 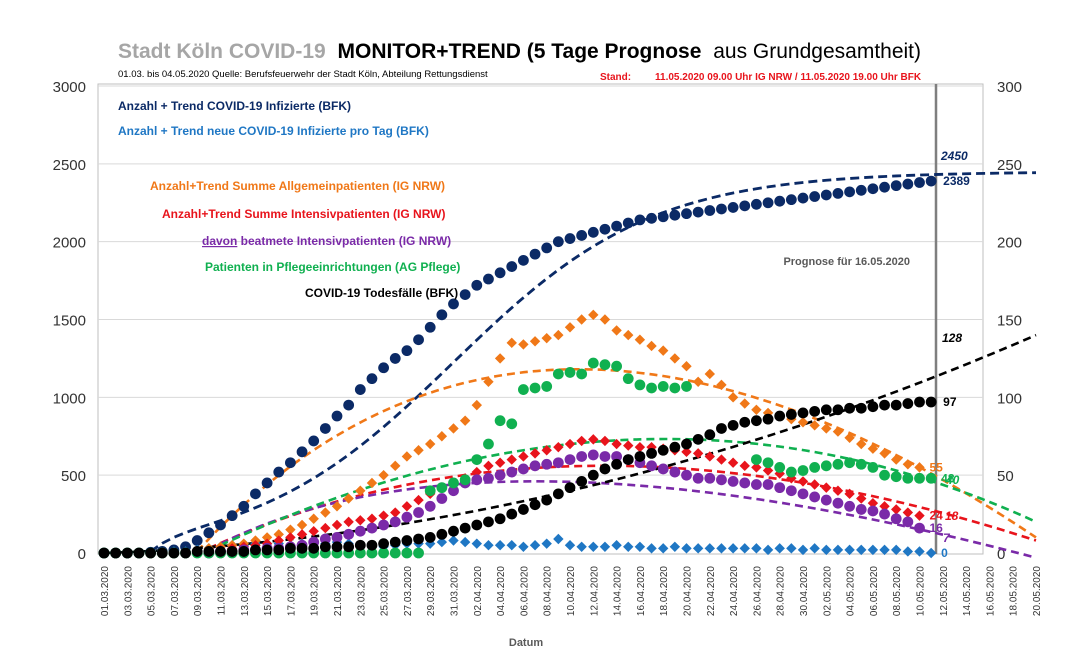 What do you see at coordinates (944, 553) in the screenshot?
I see `end-label: 0` at bounding box center [944, 553].